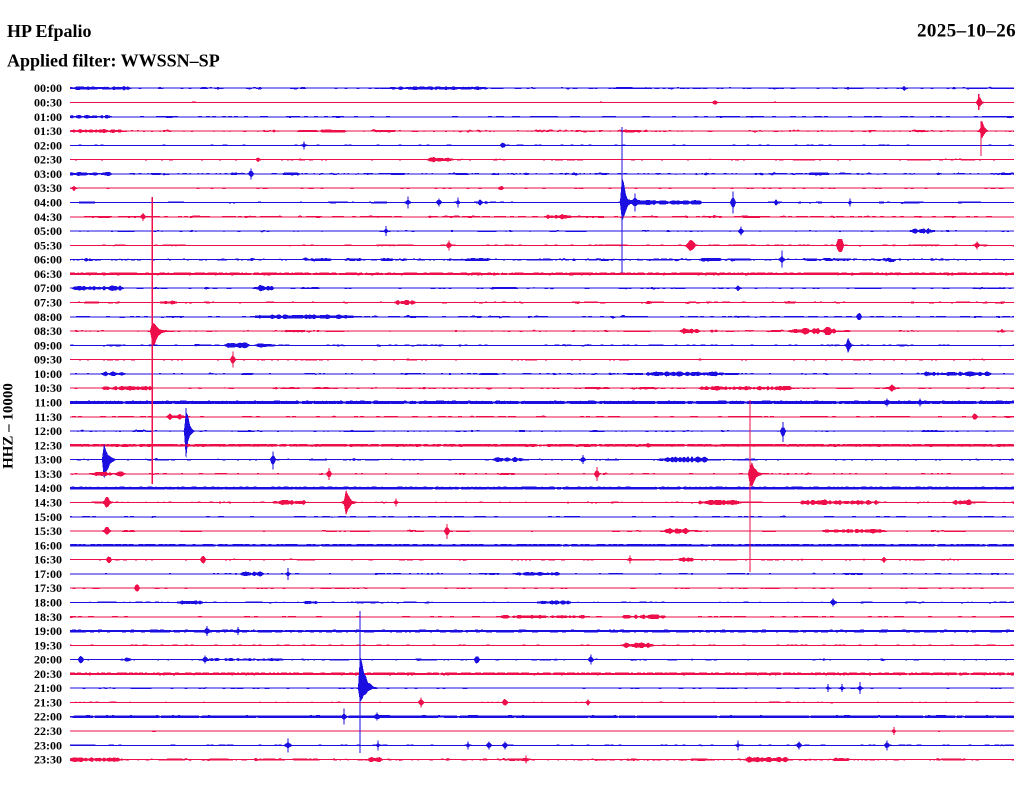  I want to click on svg-text: 04:00, so click(48, 202).